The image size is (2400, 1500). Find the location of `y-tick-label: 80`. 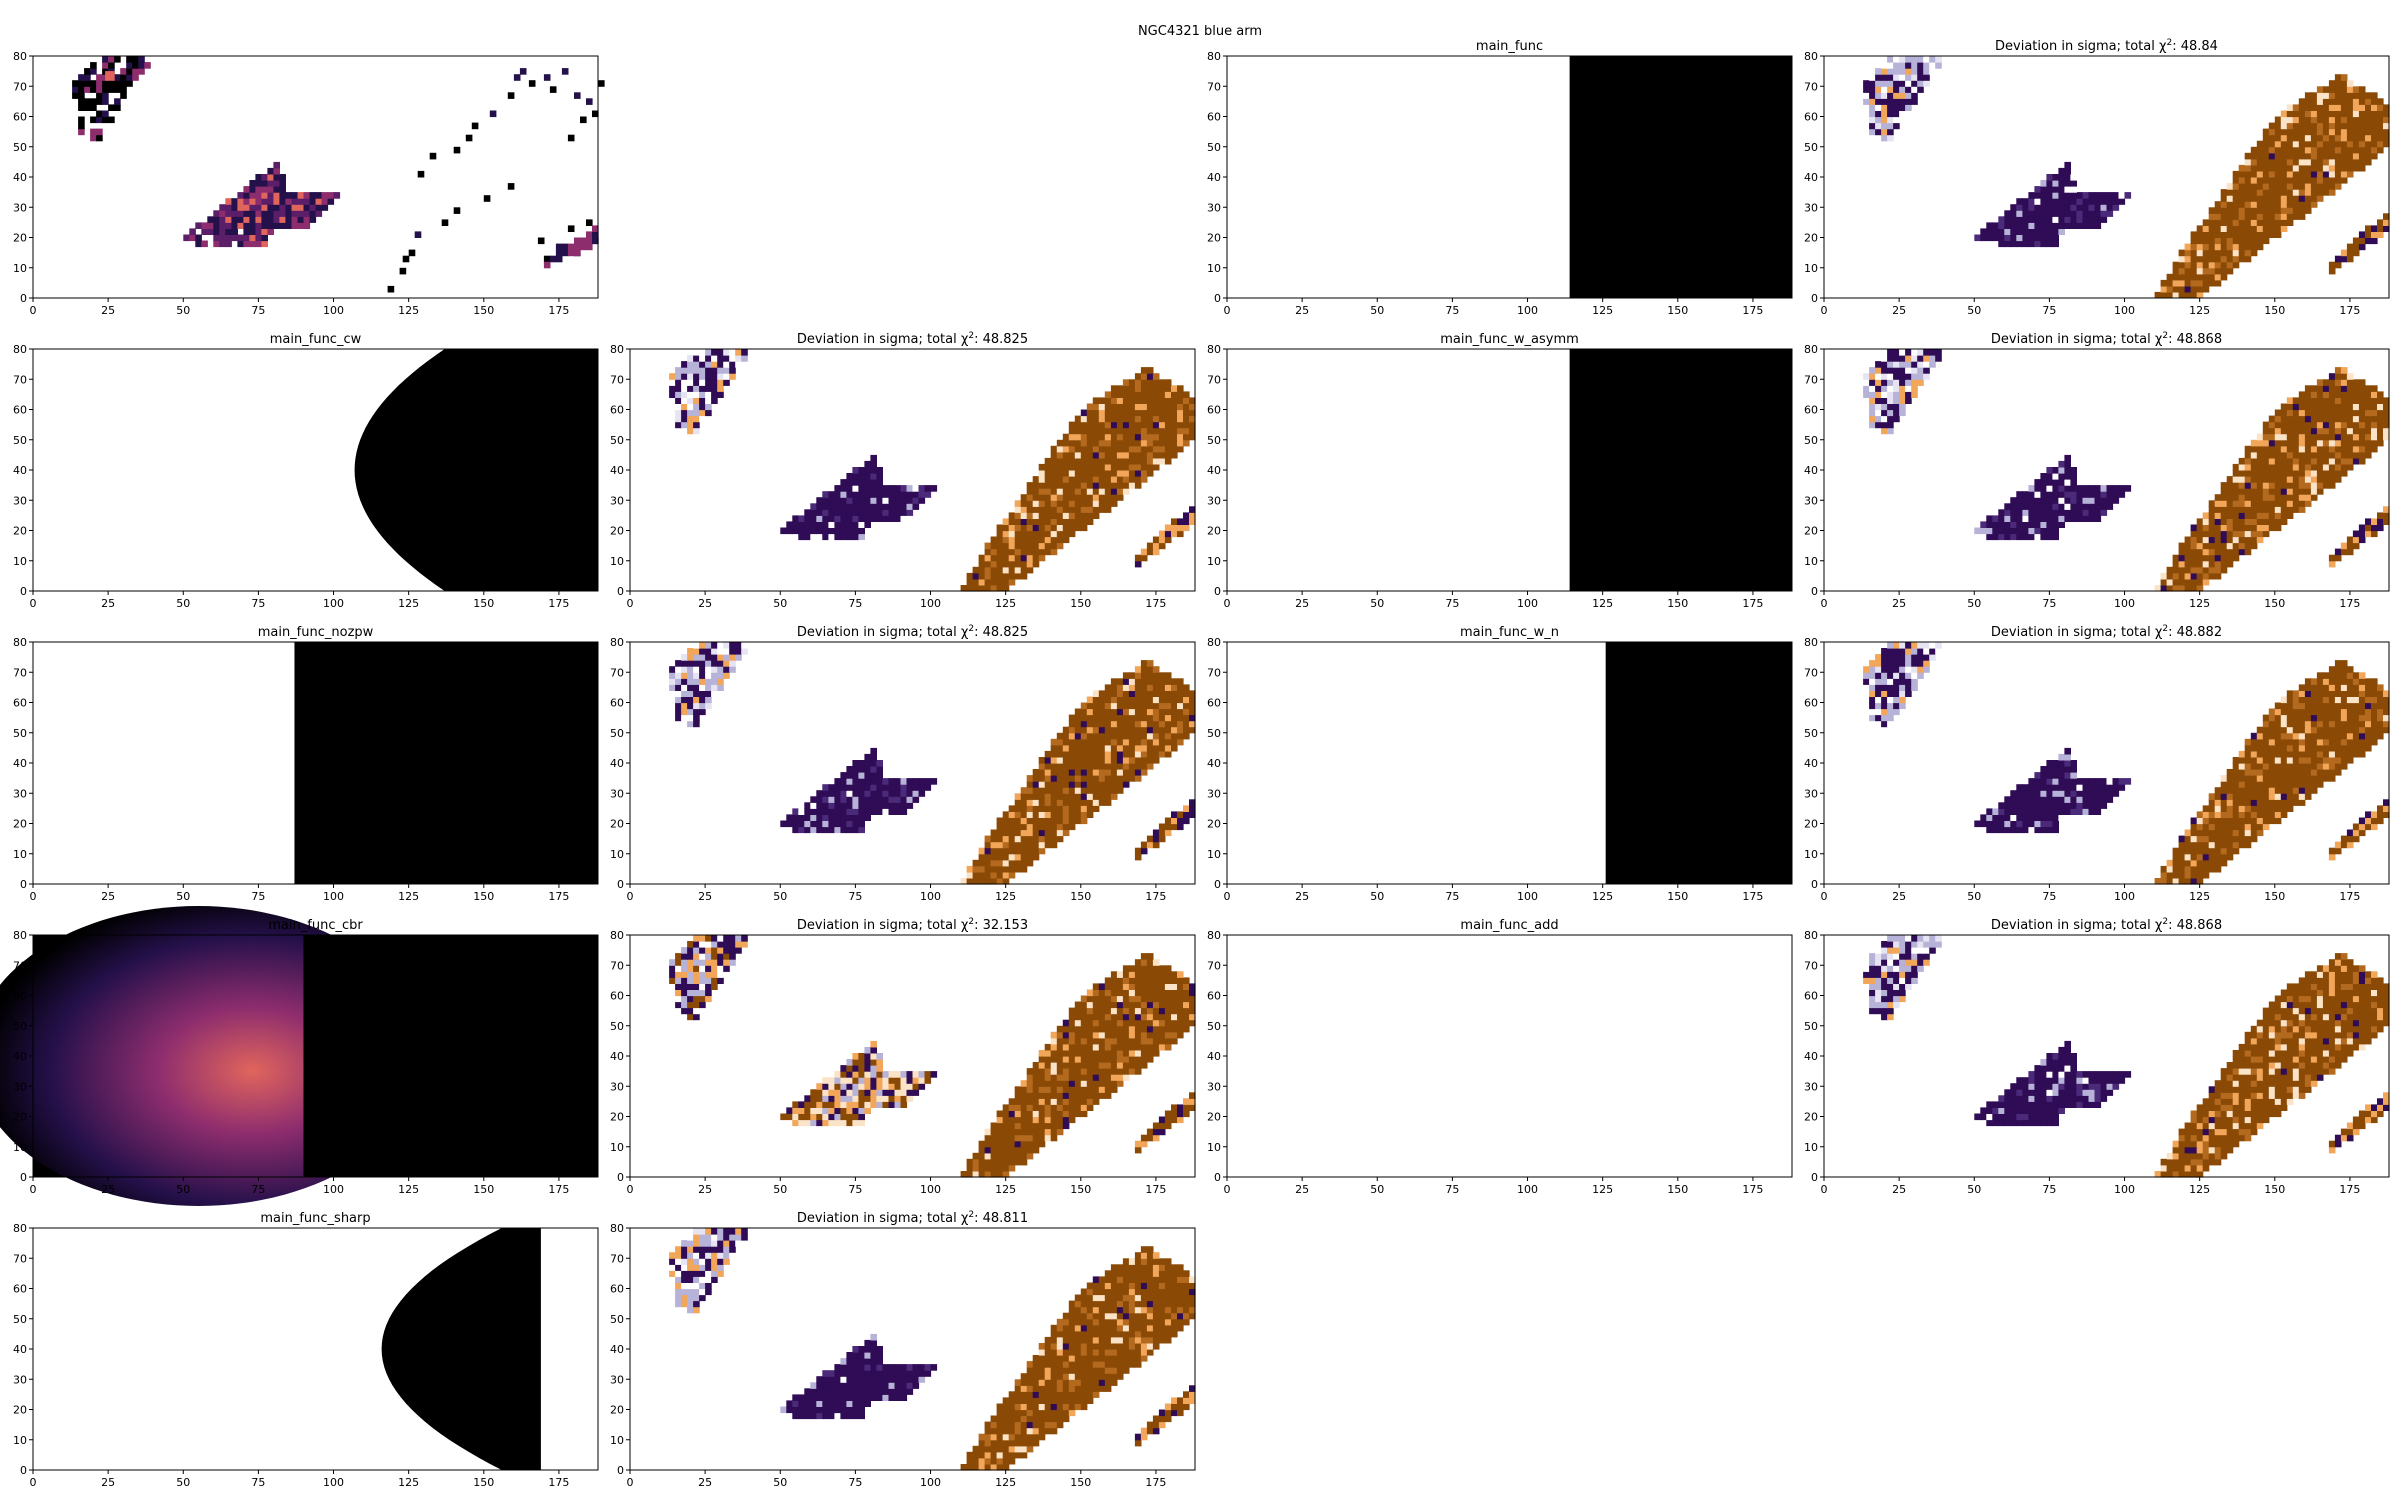

y-tick-label: 80 is located at coordinates (617, 642).